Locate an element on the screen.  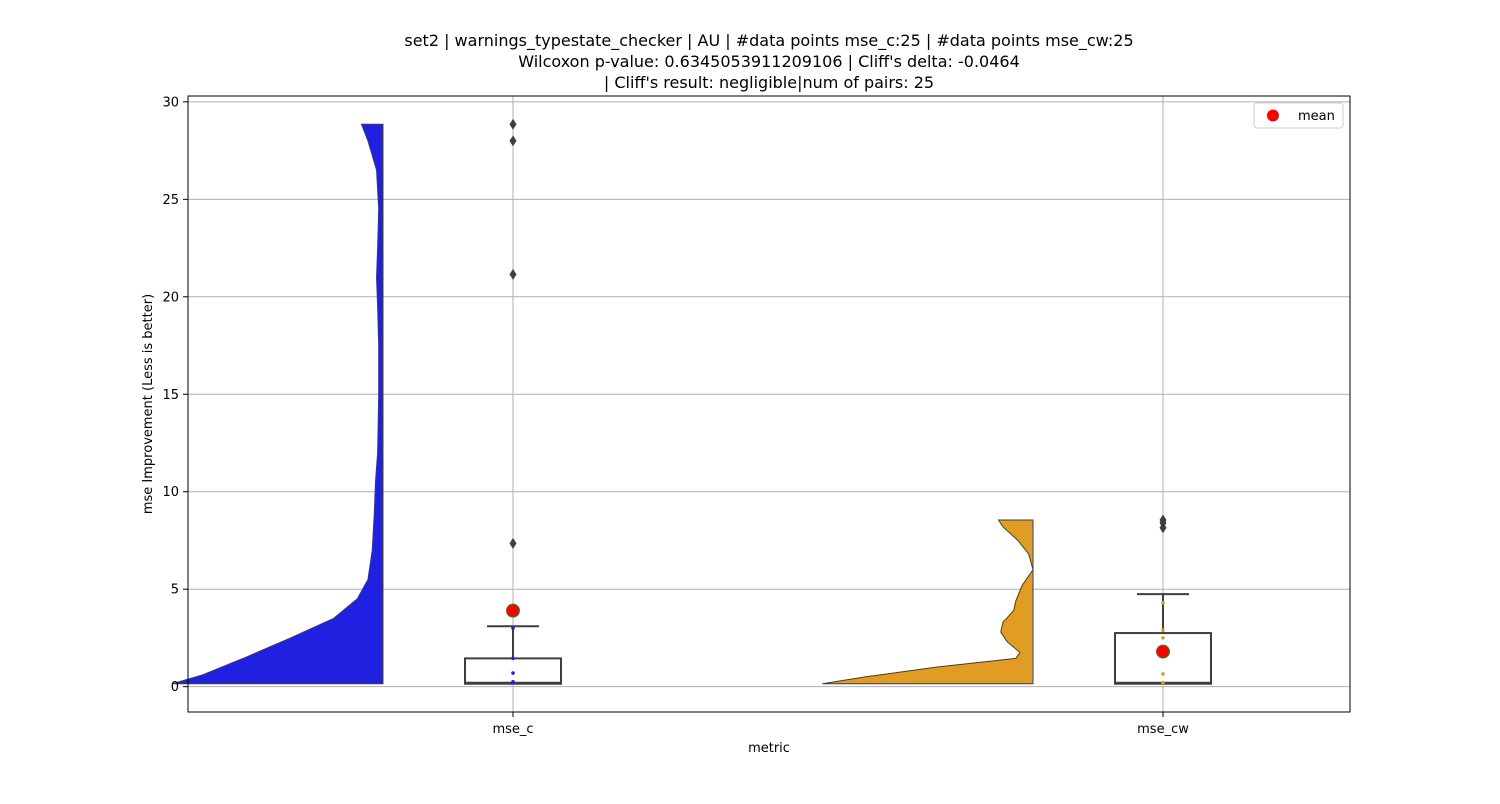
legend-box is located at coordinates (1298, 115).